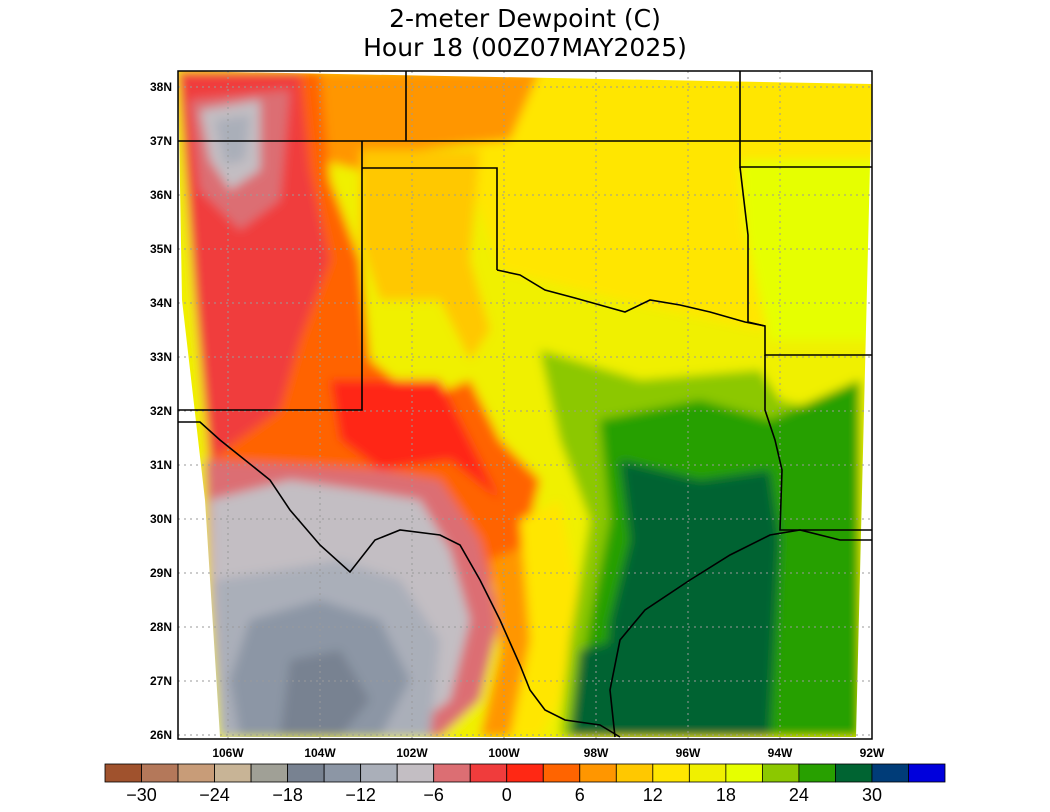  What do you see at coordinates (506, 795) in the screenshot?
I see `colorbar-tick-label: 0` at bounding box center [506, 795].